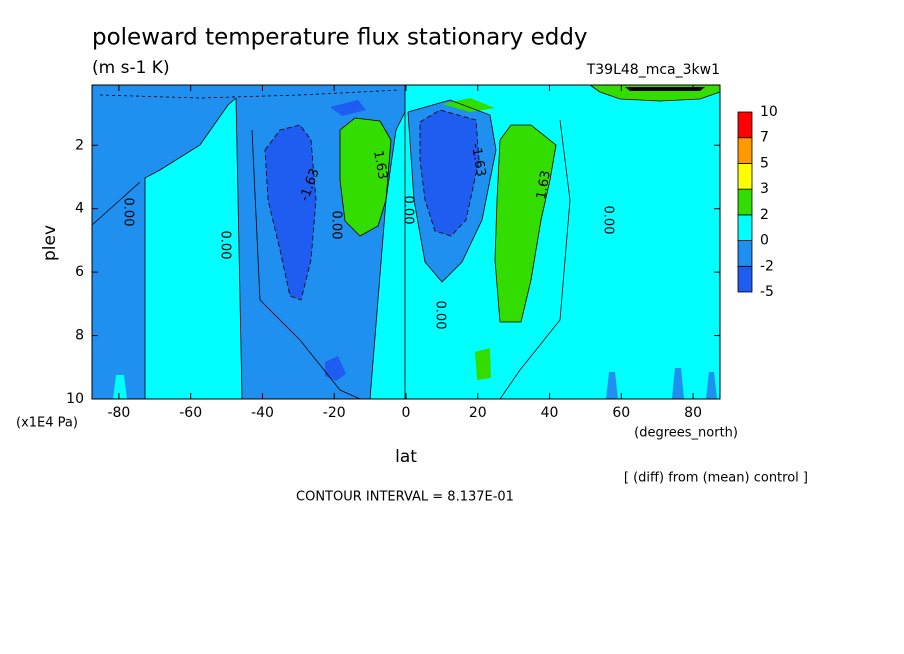 This screenshot has height=654, width=904. I want to click on units: (m s-1 K), so click(131, 68).